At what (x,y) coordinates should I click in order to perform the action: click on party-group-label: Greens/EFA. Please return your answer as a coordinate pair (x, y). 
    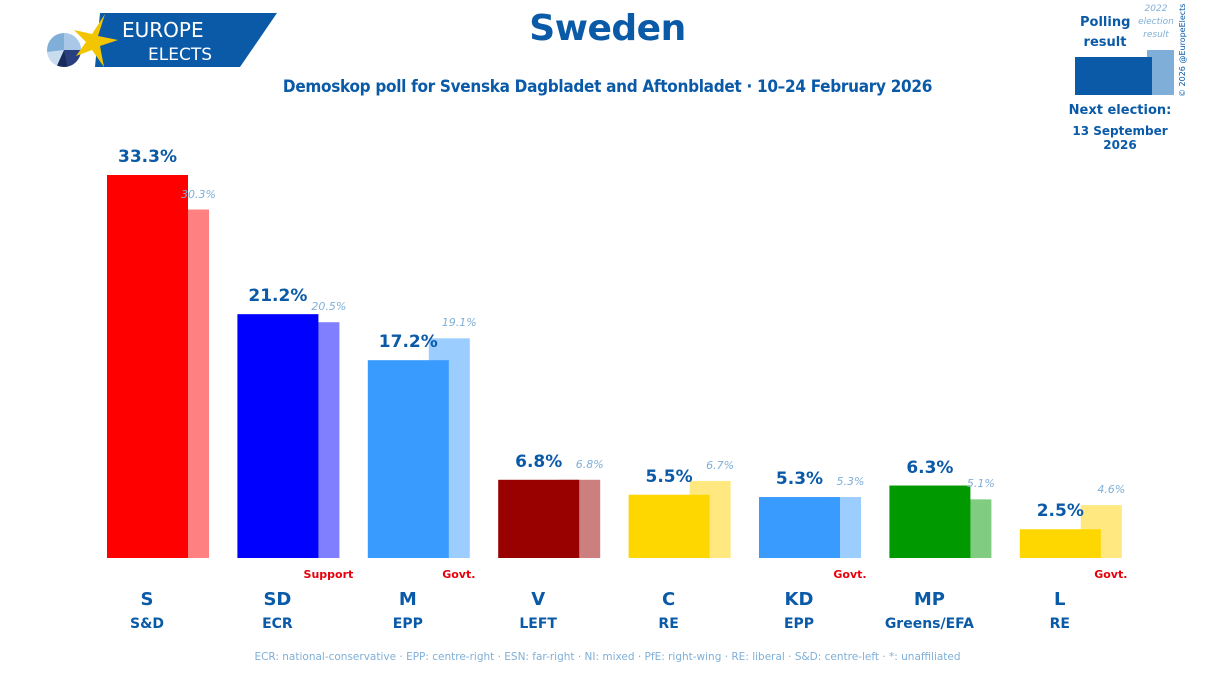
    Looking at the image, I should click on (929, 624).